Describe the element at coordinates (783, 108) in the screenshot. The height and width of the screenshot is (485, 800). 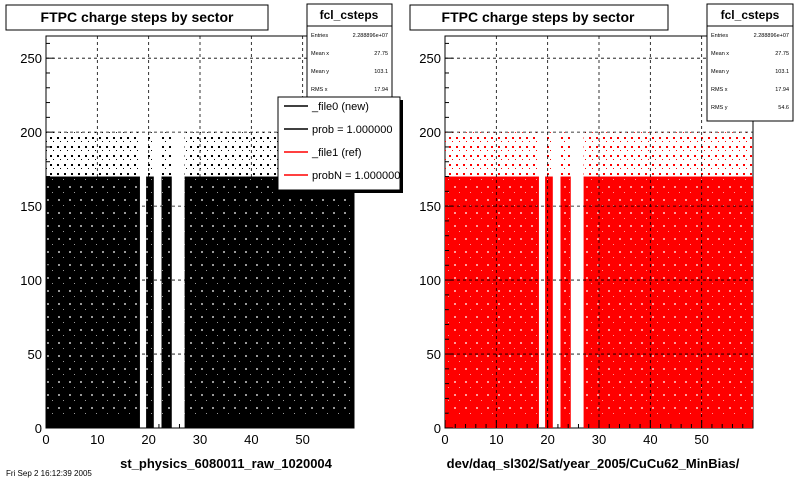
I see `stats-value: 54.6` at that location.